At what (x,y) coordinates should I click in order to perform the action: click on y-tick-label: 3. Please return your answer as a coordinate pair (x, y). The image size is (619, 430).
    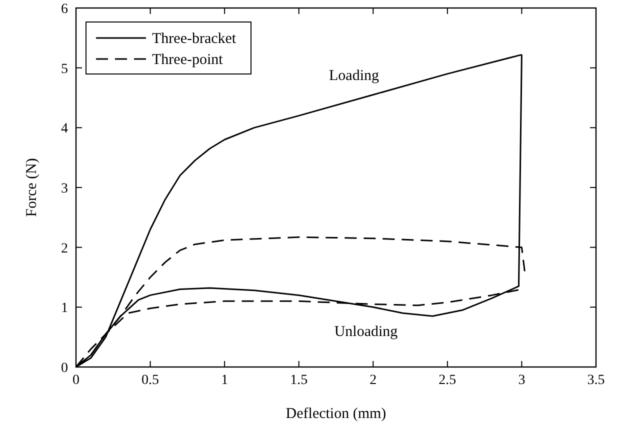
    Looking at the image, I should click on (64, 189).